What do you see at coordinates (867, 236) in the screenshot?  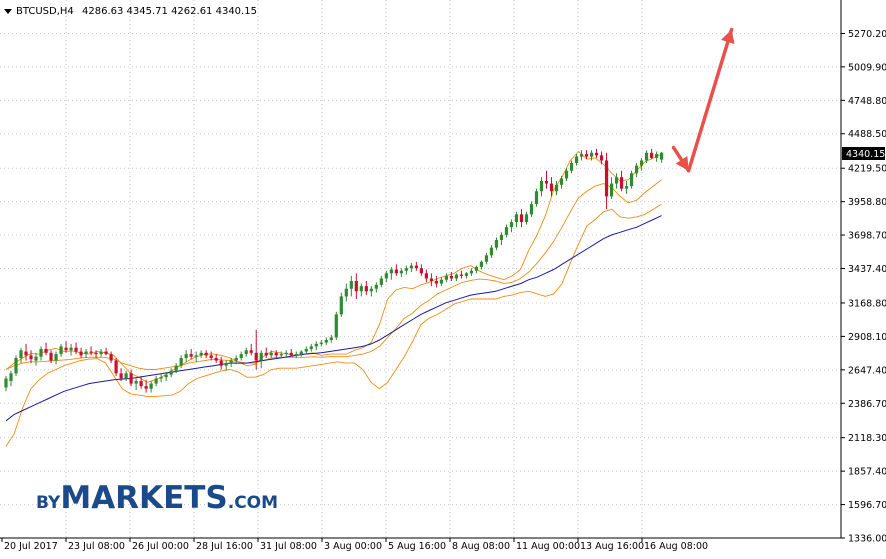 I see `y-tick-label: 3698.70` at bounding box center [867, 236].